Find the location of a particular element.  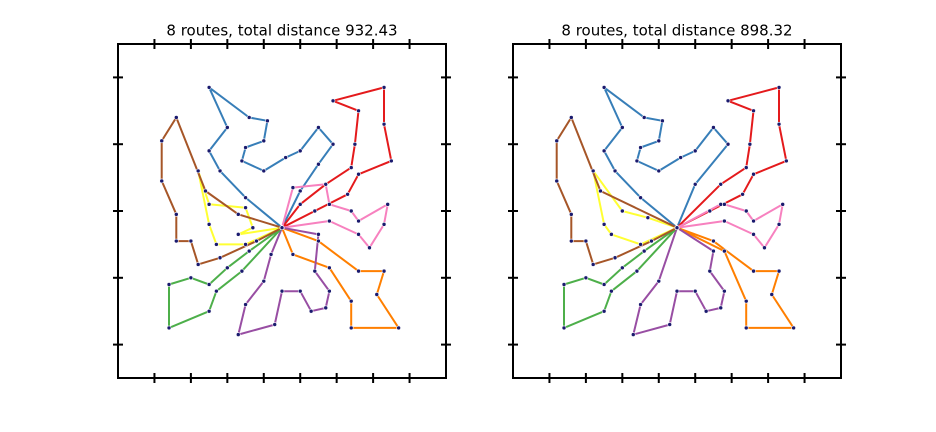

chart-title: 8 routes, total distance 932.43 is located at coordinates (281, 31).